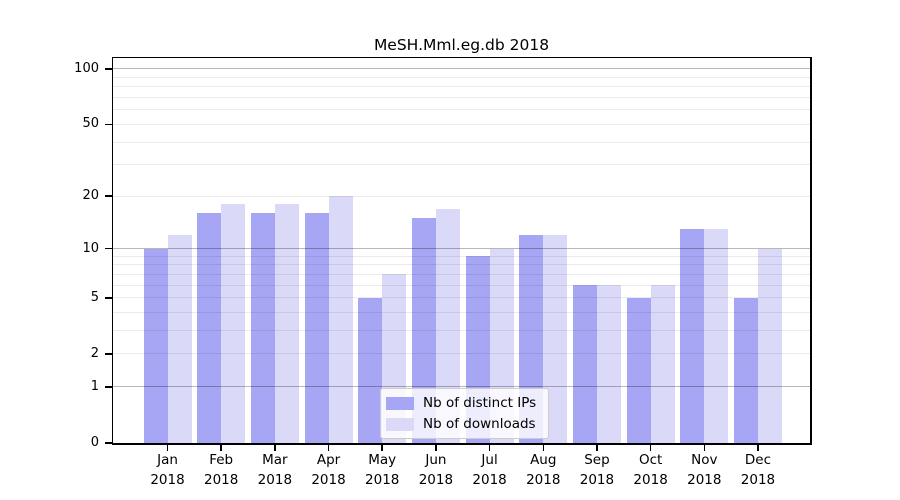  I want to click on legend-row-downloads: Nb of downloads, so click(461, 424).